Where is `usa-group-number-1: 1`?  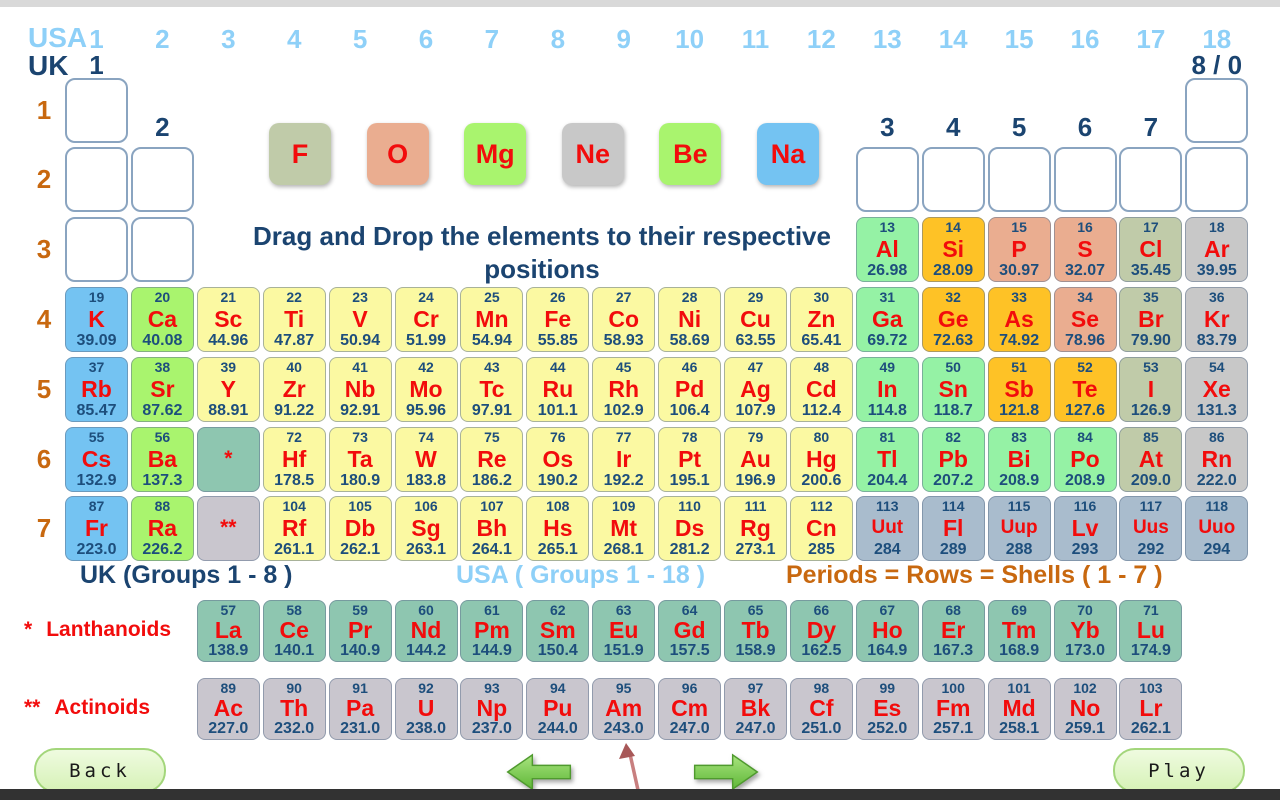 usa-group-number-1: 1 is located at coordinates (96, 39).